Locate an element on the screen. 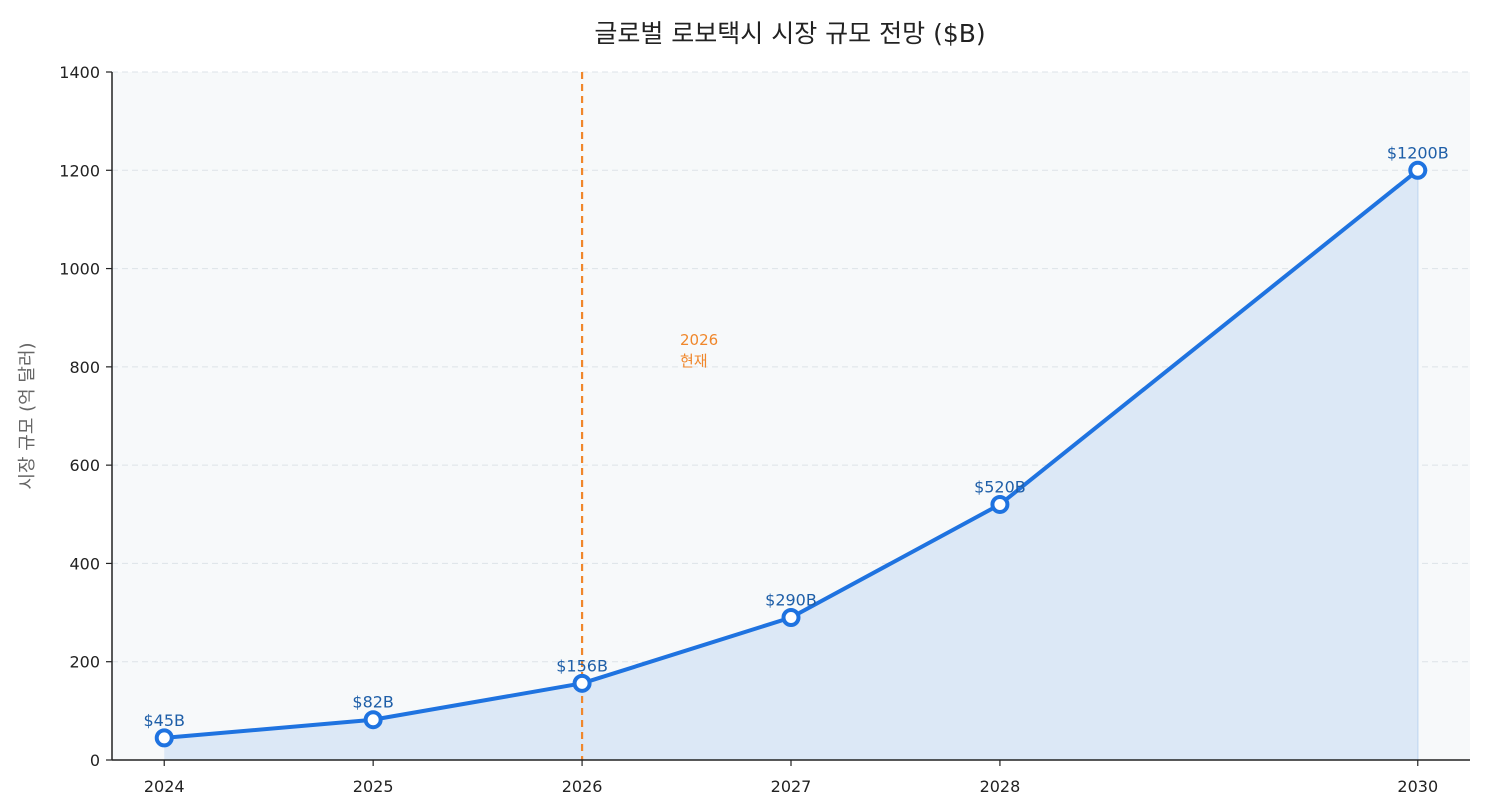  x-tick-label-2024: 2024 is located at coordinates (164, 786).